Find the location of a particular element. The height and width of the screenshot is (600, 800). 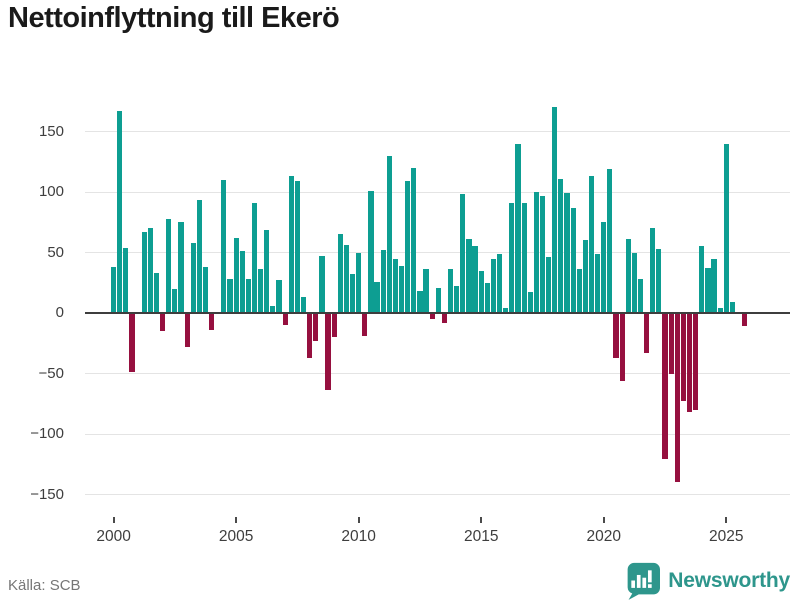

y-axis-label: −150 is located at coordinates (47, 494).